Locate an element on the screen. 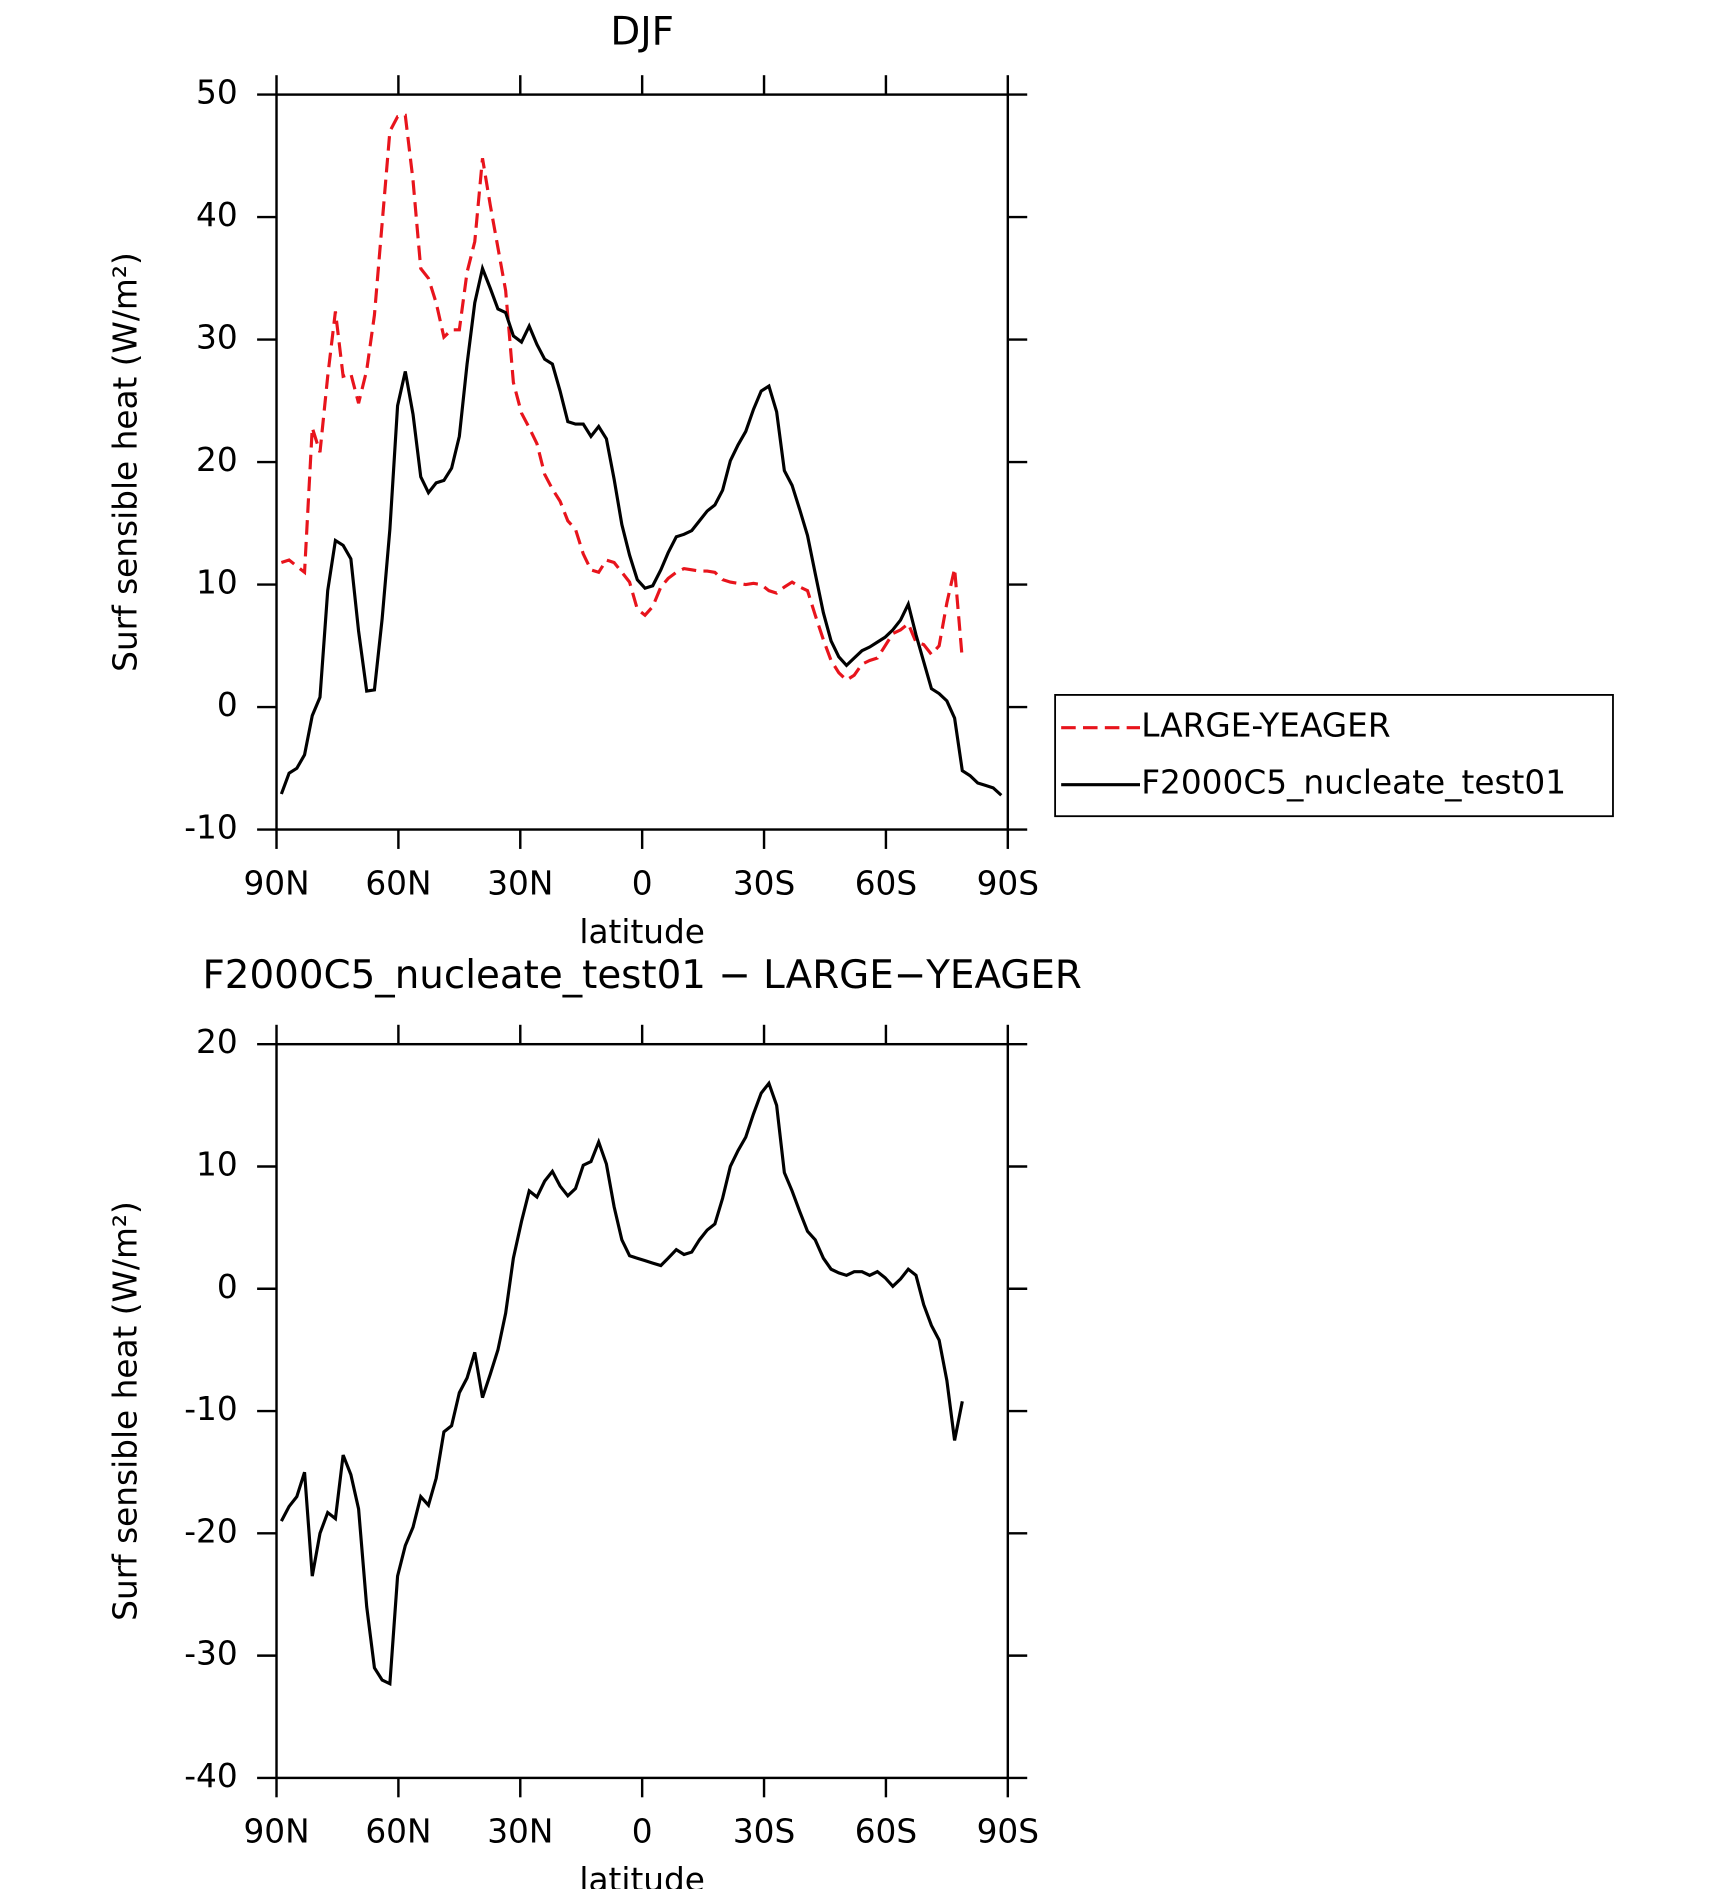  chart-title: F2000C5_nucleate_test01 − LARGE−YEAGER is located at coordinates (641, 975).